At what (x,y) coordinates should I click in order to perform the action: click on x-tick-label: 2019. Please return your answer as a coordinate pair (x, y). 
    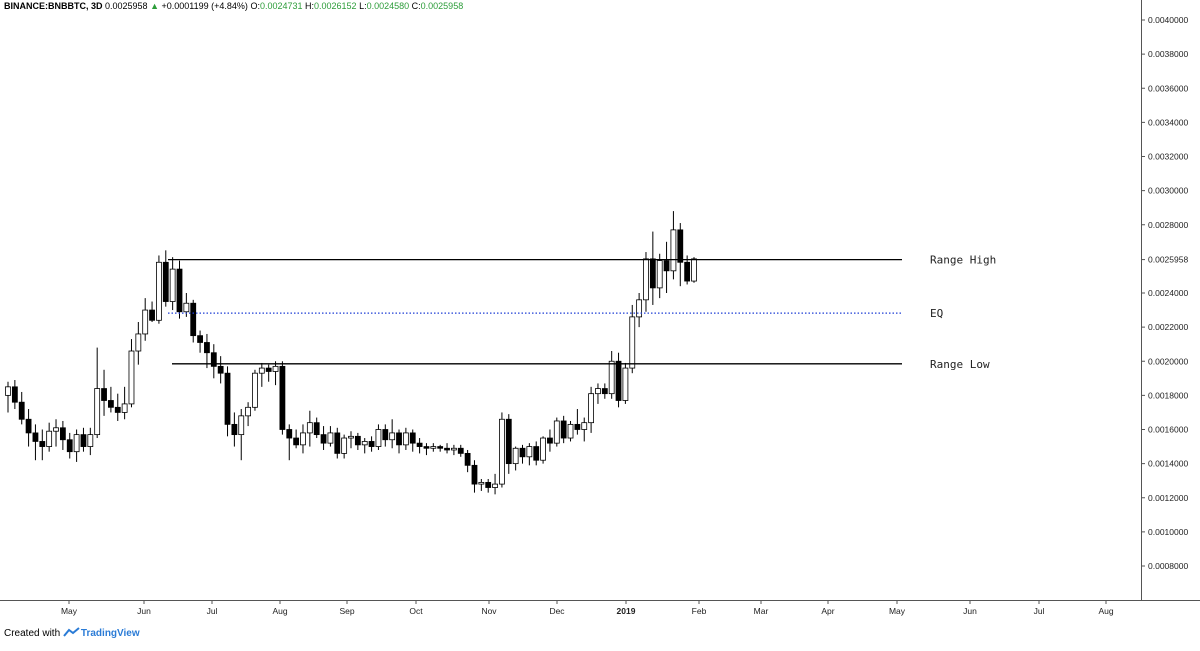
    Looking at the image, I should click on (626, 611).